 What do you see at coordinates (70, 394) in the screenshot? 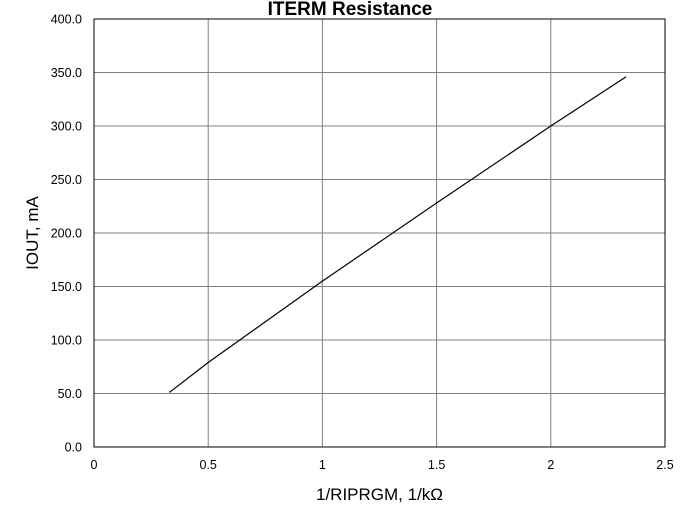
I see `y-tick-label-1: 50.0` at bounding box center [70, 394].